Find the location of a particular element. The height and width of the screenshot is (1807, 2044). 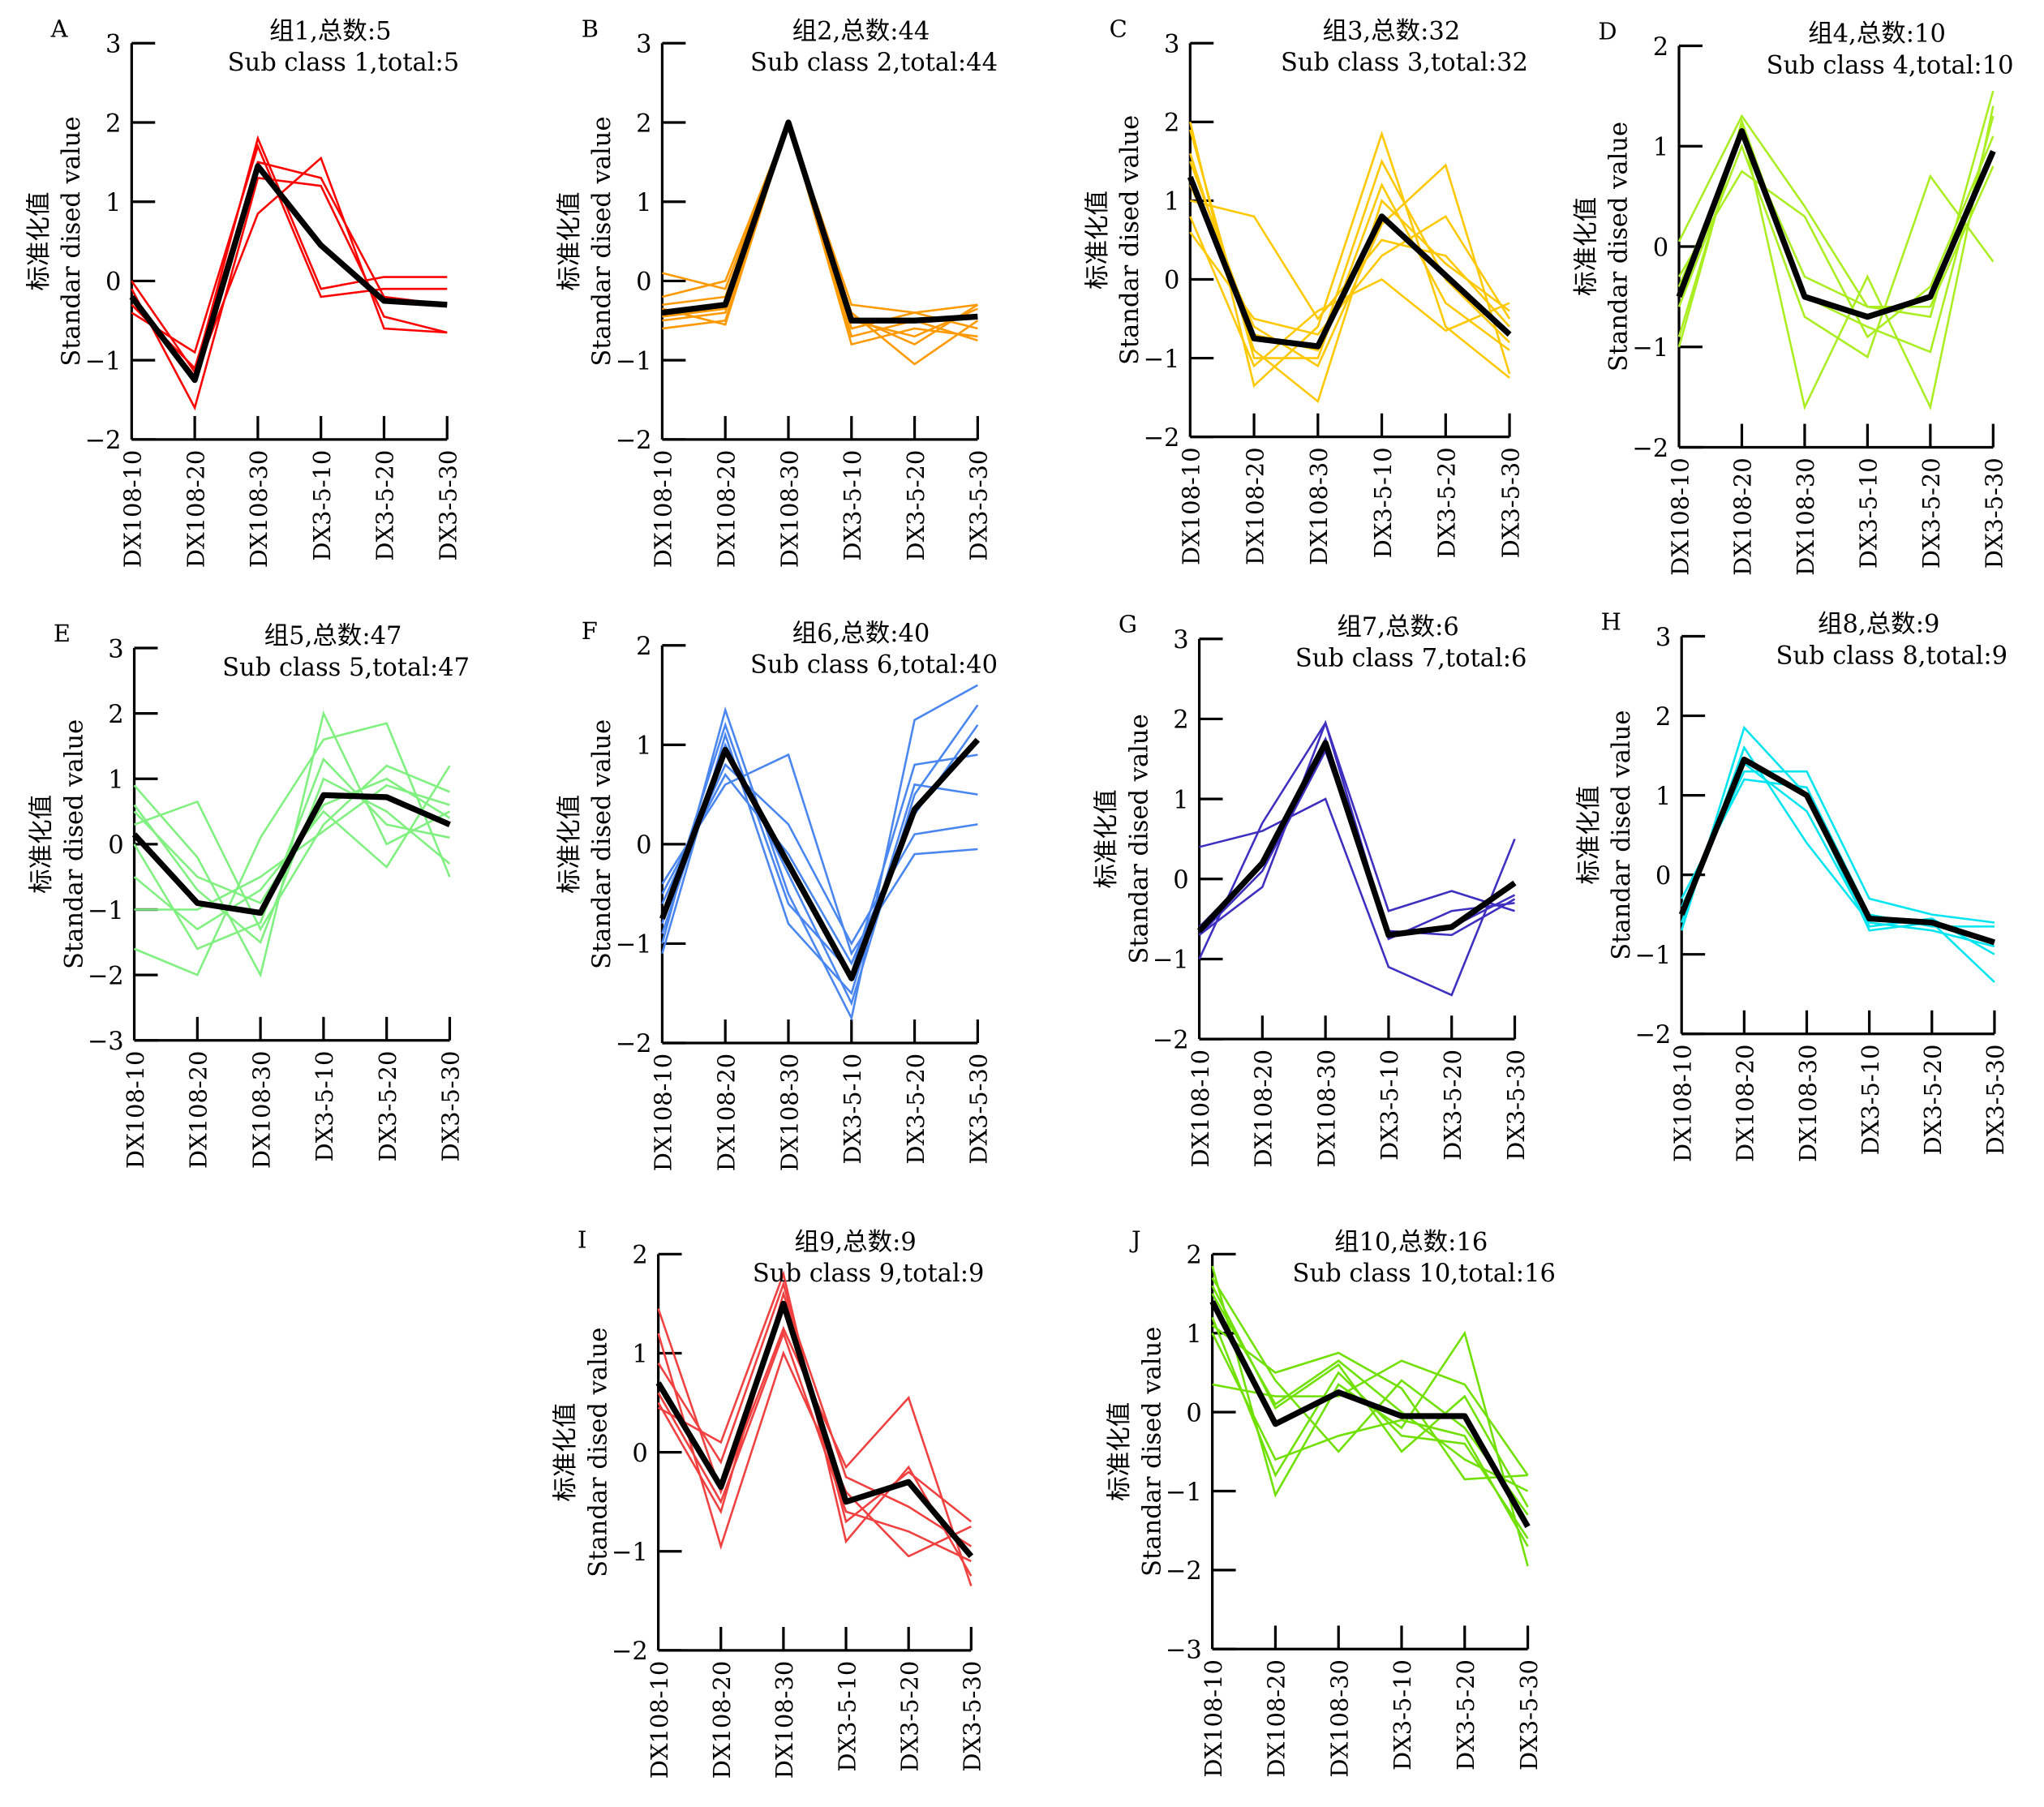

panel-letter: D is located at coordinates (1608, 31).